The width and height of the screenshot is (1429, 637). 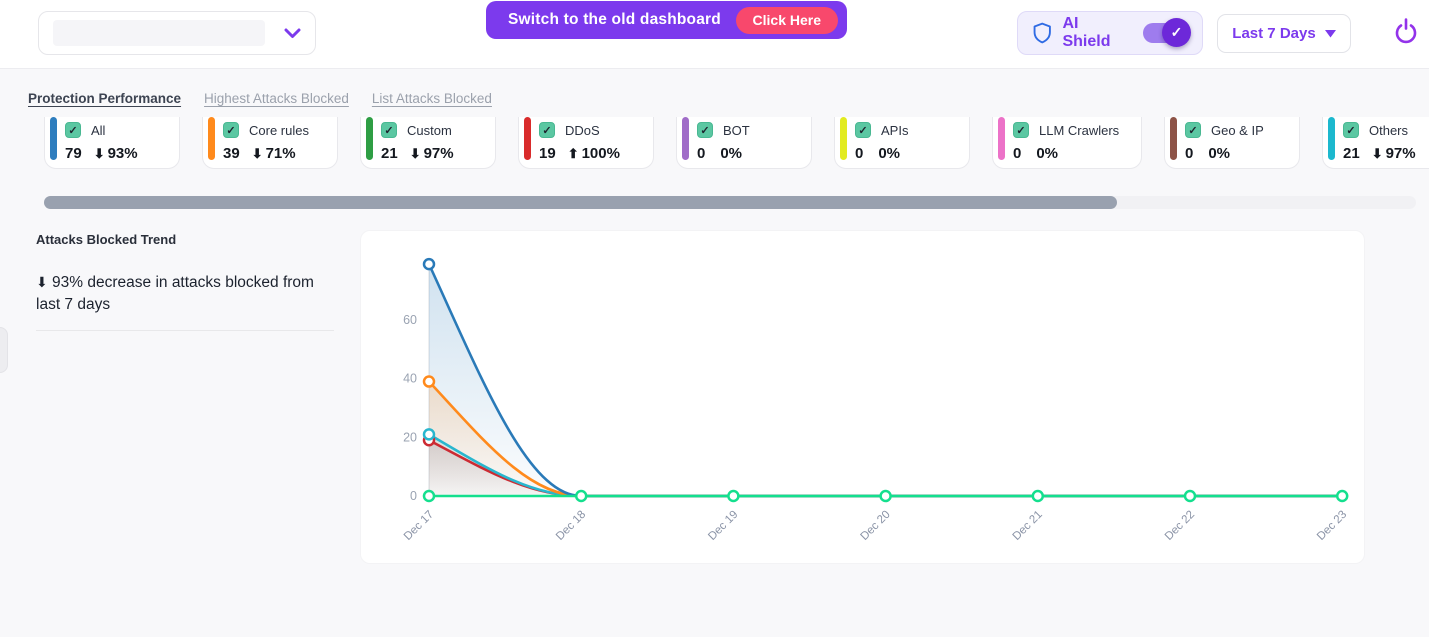 What do you see at coordinates (279, 130) in the screenshot?
I see `category-label: Core rules` at bounding box center [279, 130].